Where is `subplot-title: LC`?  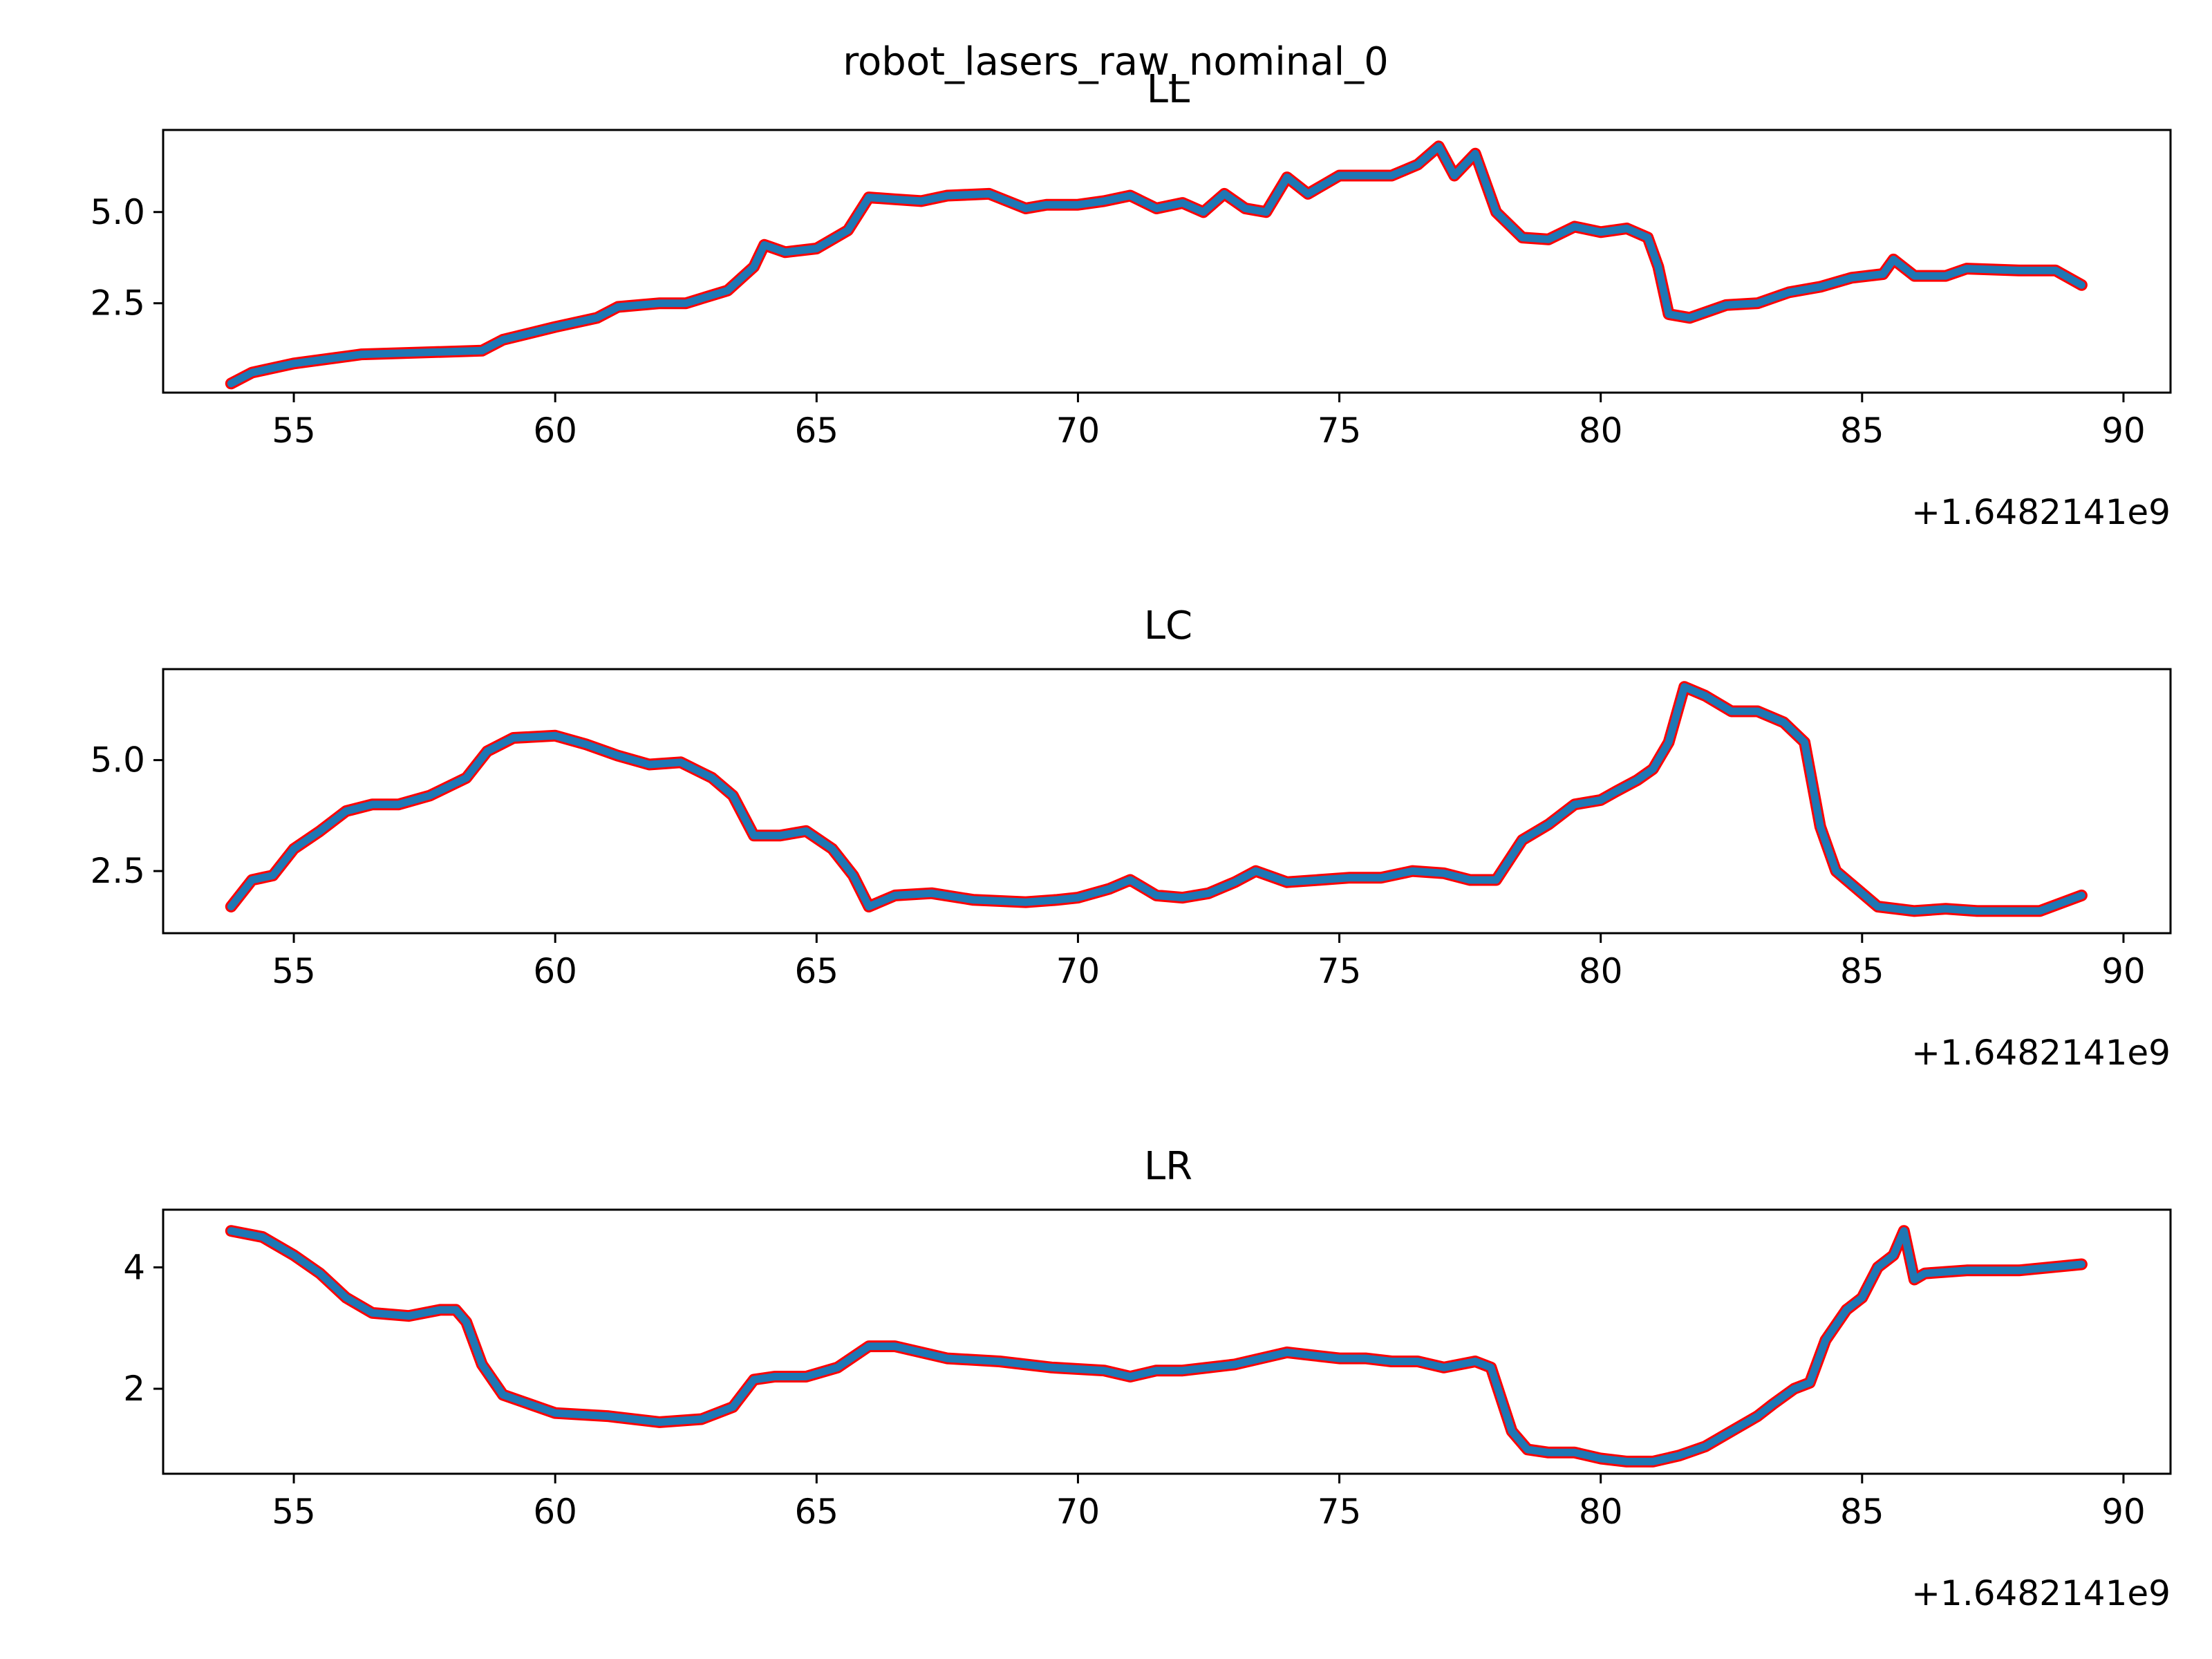 subplot-title: LC is located at coordinates (1168, 625).